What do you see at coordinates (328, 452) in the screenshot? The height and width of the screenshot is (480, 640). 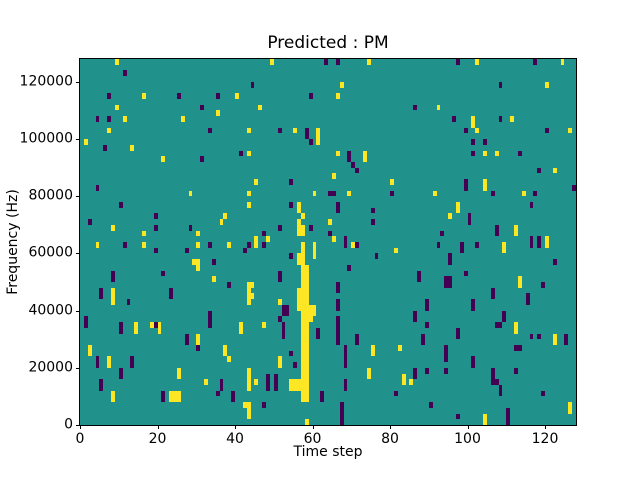 I see `x-axis-label: Time step` at bounding box center [328, 452].